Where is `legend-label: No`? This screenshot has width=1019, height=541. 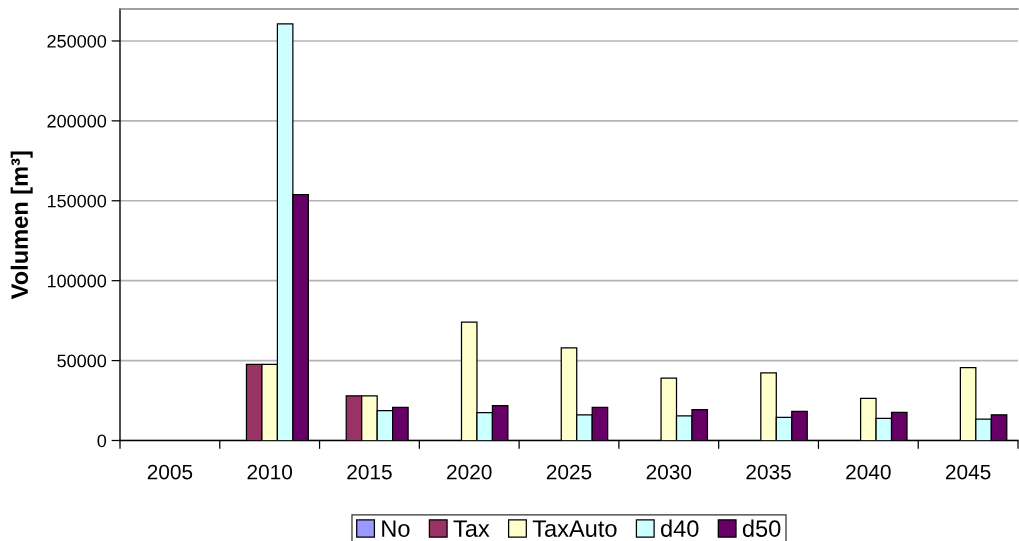
legend-label: No is located at coordinates (396, 528).